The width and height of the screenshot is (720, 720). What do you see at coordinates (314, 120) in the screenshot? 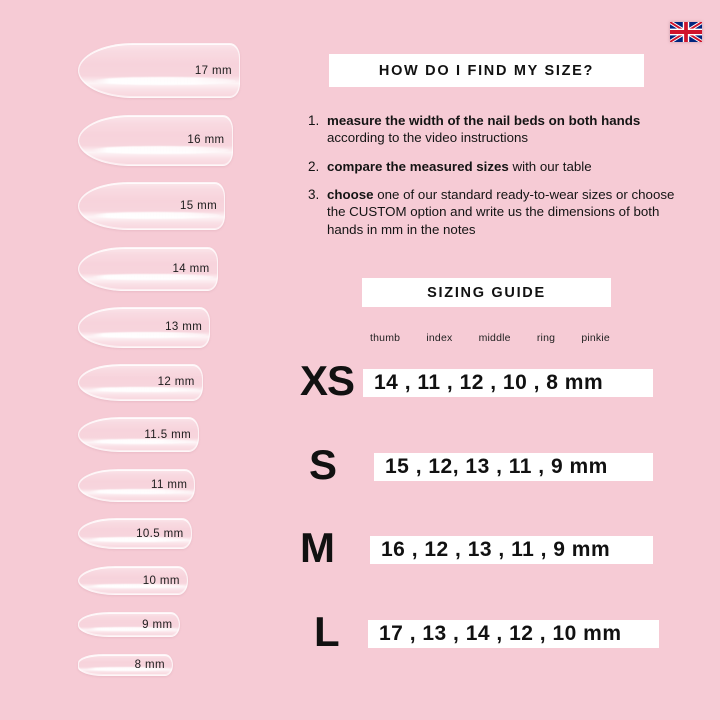
I see `step-number: 1.` at bounding box center [314, 120].